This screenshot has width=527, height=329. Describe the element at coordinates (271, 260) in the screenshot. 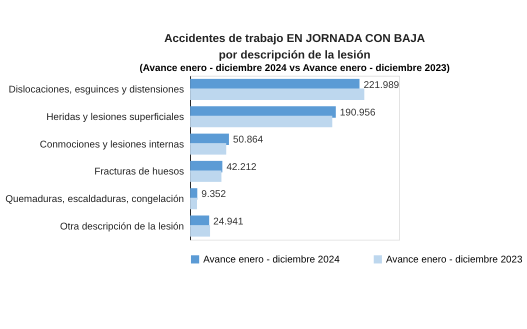

I see `legend-label: Avance enero - diciembre 2024` at that location.